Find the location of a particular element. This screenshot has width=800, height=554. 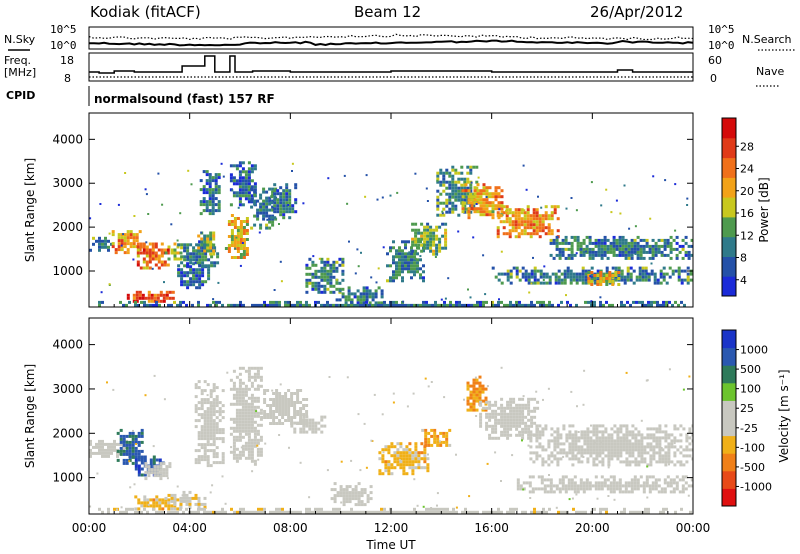

power-y-tick-label: 3000 is located at coordinates (67, 183).